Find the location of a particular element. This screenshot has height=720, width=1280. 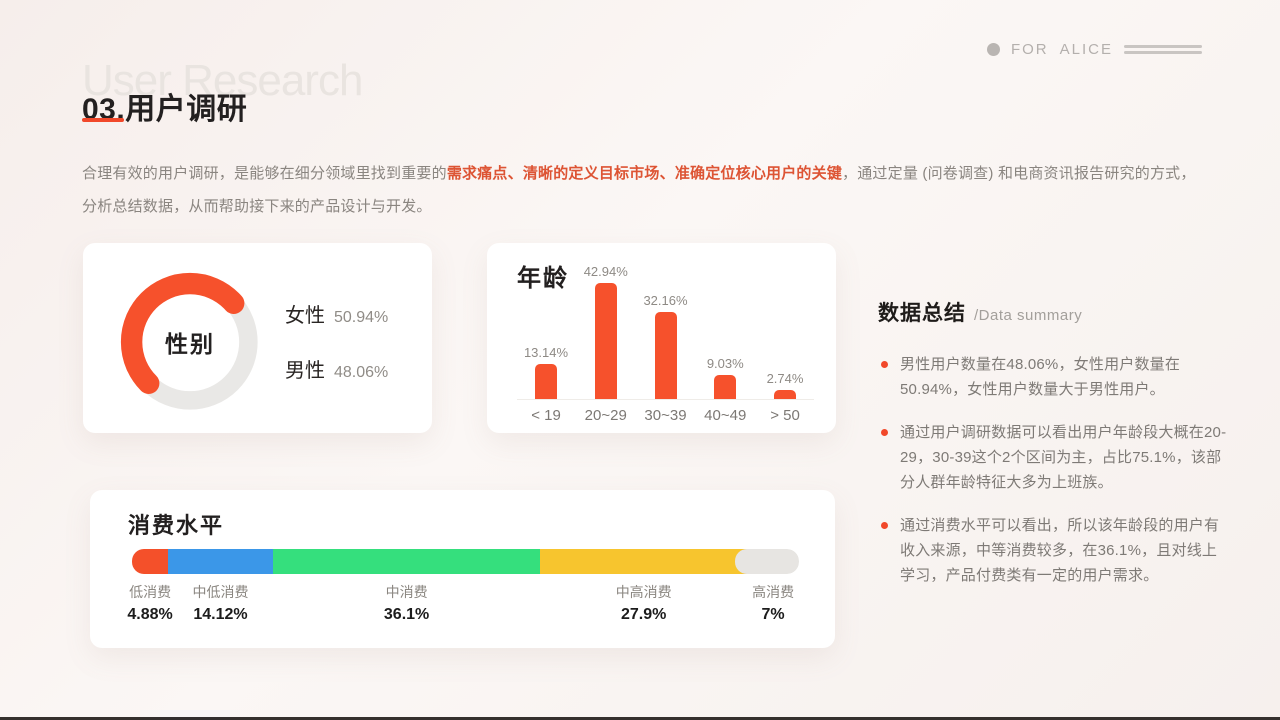

gender-legend-row: 女性 50.94% is located at coordinates (336, 313).